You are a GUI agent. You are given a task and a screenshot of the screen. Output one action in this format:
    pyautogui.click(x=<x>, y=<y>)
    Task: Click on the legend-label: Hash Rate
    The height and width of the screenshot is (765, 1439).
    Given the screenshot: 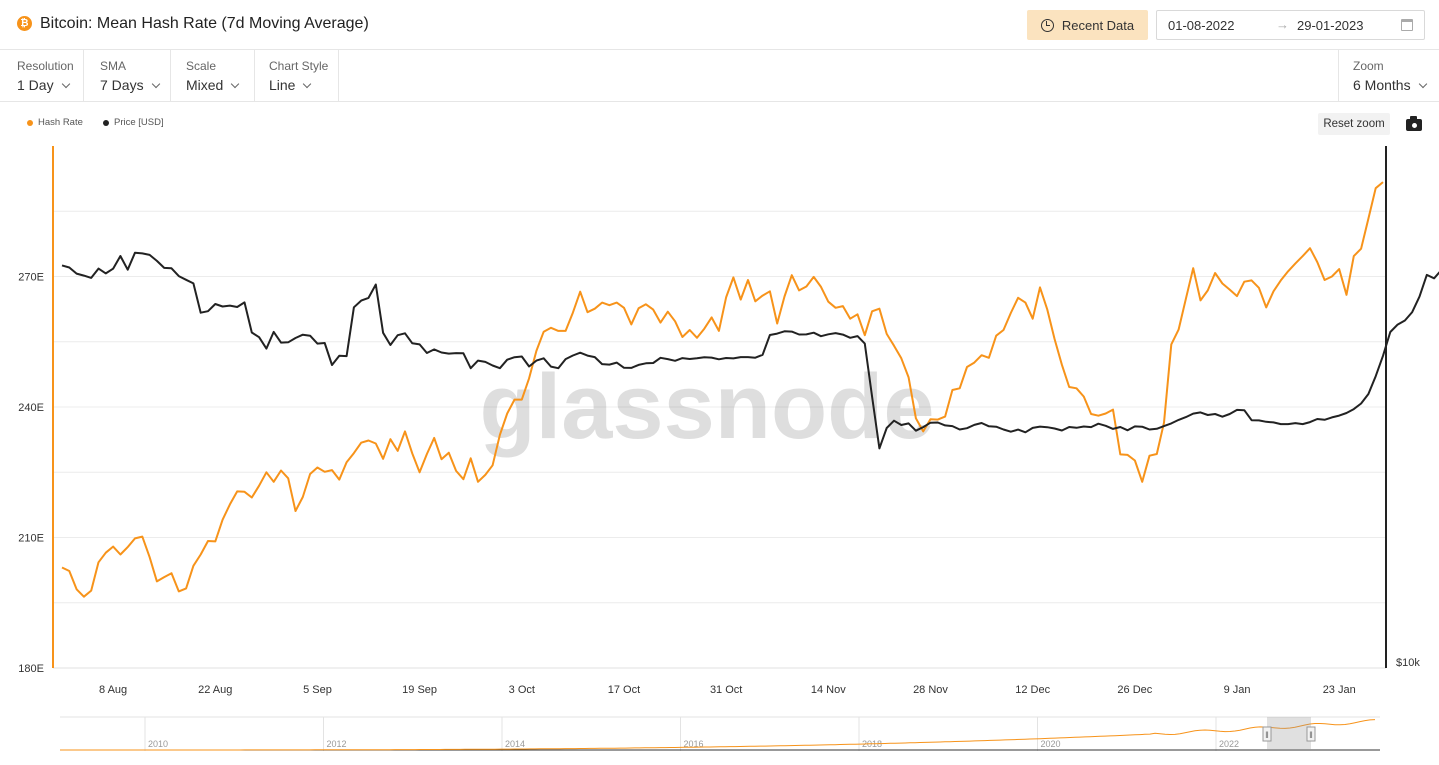 What is the action you would take?
    pyautogui.click(x=60, y=122)
    